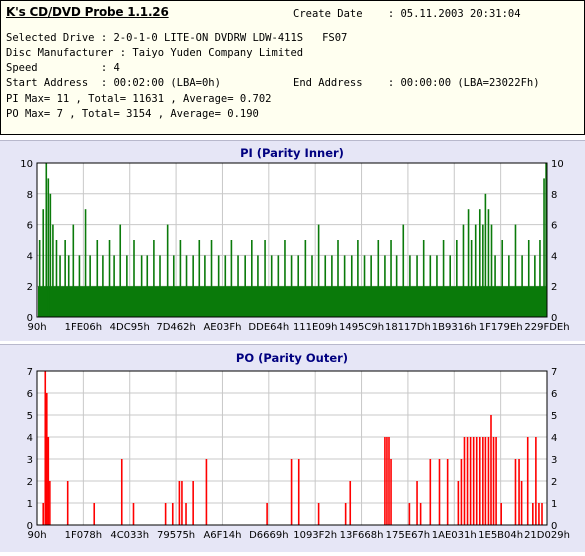  What do you see at coordinates (268, 327) in the screenshot?
I see `x-tick-label: DDE64h` at bounding box center [268, 327].